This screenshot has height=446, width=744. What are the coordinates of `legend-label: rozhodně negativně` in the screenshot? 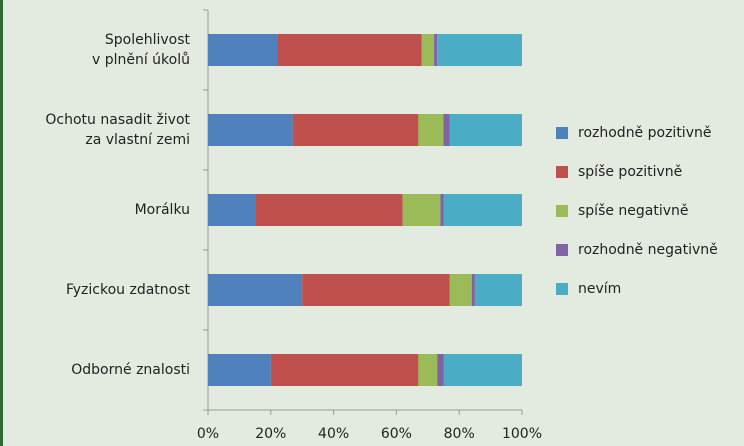 It's located at (648, 250).